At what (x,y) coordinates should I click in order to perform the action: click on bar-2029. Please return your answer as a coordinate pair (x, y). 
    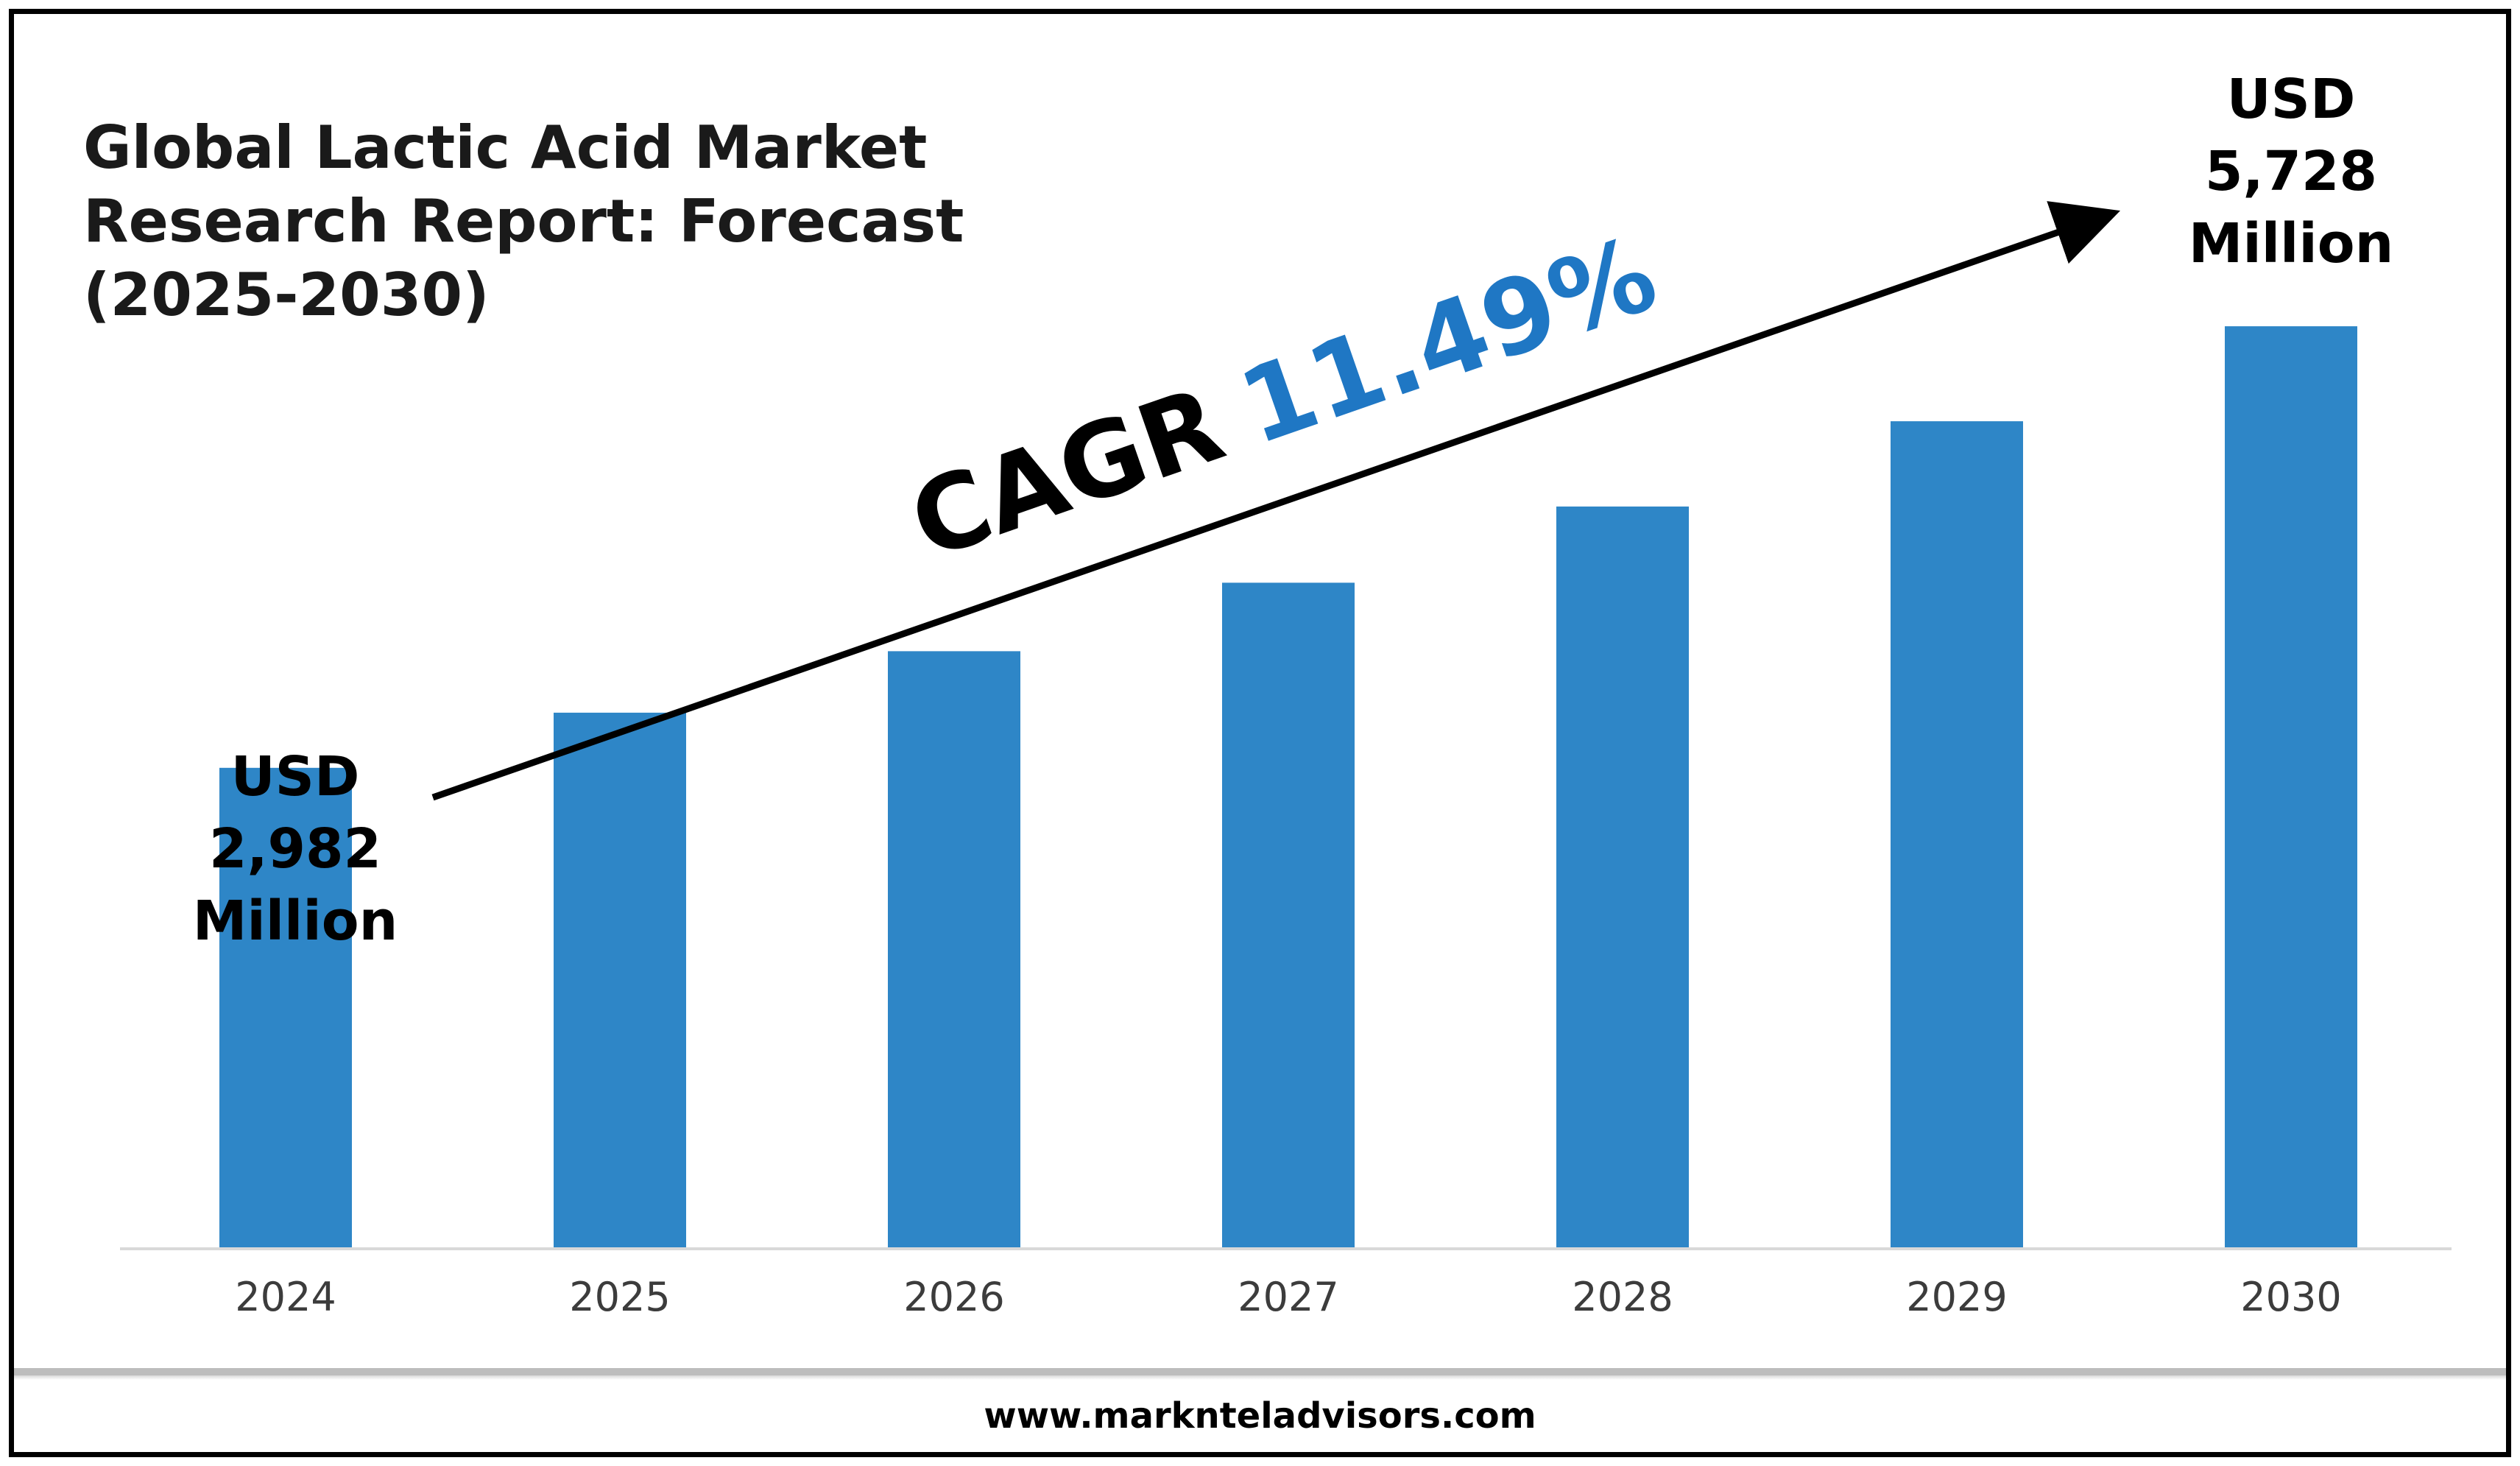
    Looking at the image, I should click on (1957, 834).